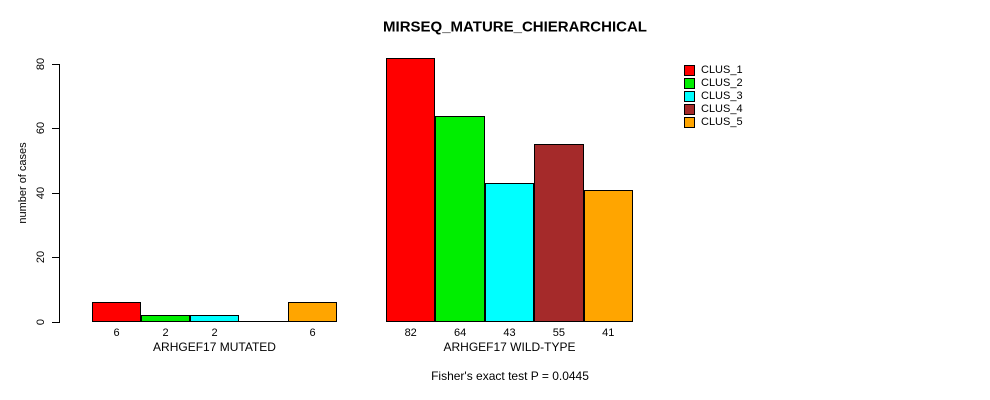  Describe the element at coordinates (608, 333) in the screenshot. I see `bar-value-label: 41` at that location.